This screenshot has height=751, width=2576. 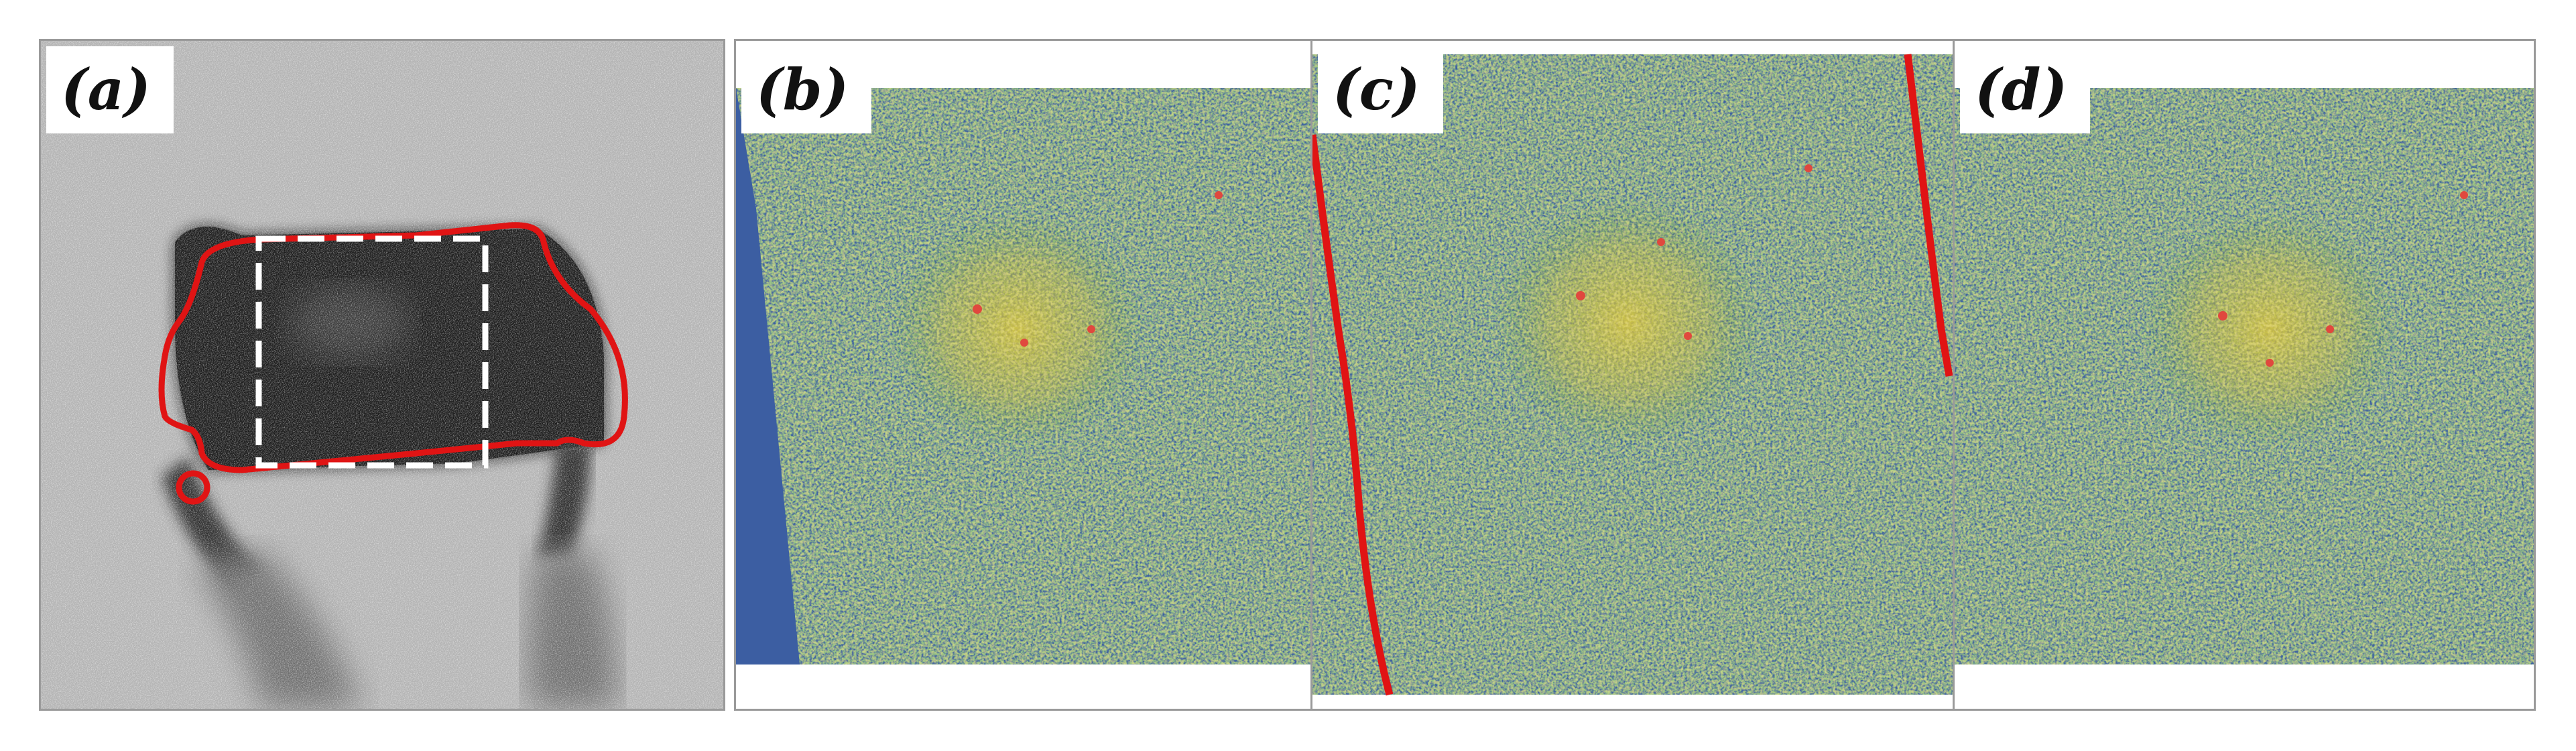 I want to click on panel-c-label: (c), so click(x=1380, y=89).